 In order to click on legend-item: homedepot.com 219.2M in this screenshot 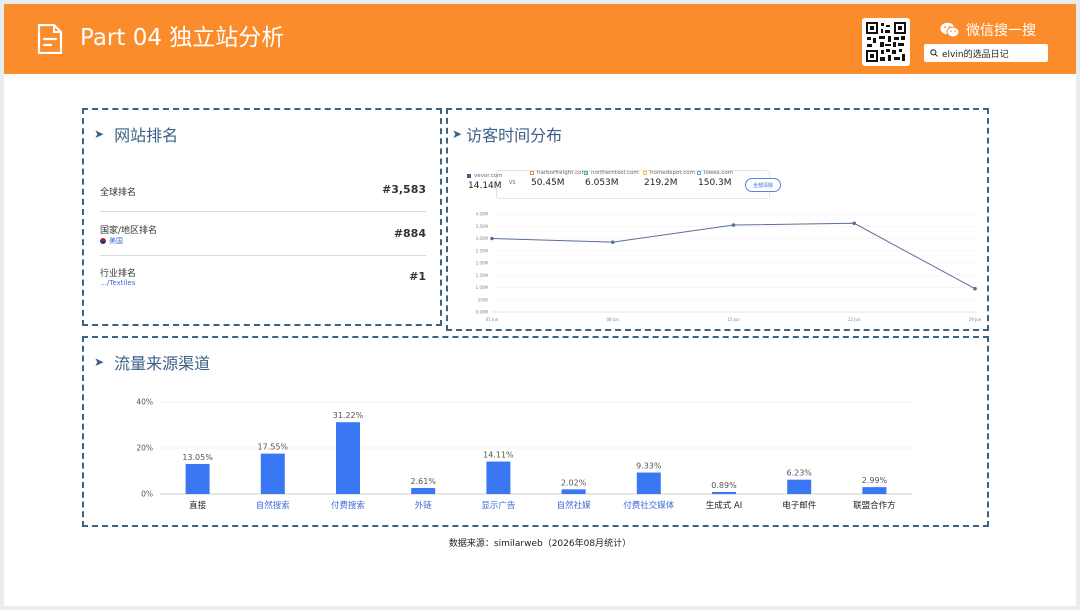, I will do `click(669, 179)`.